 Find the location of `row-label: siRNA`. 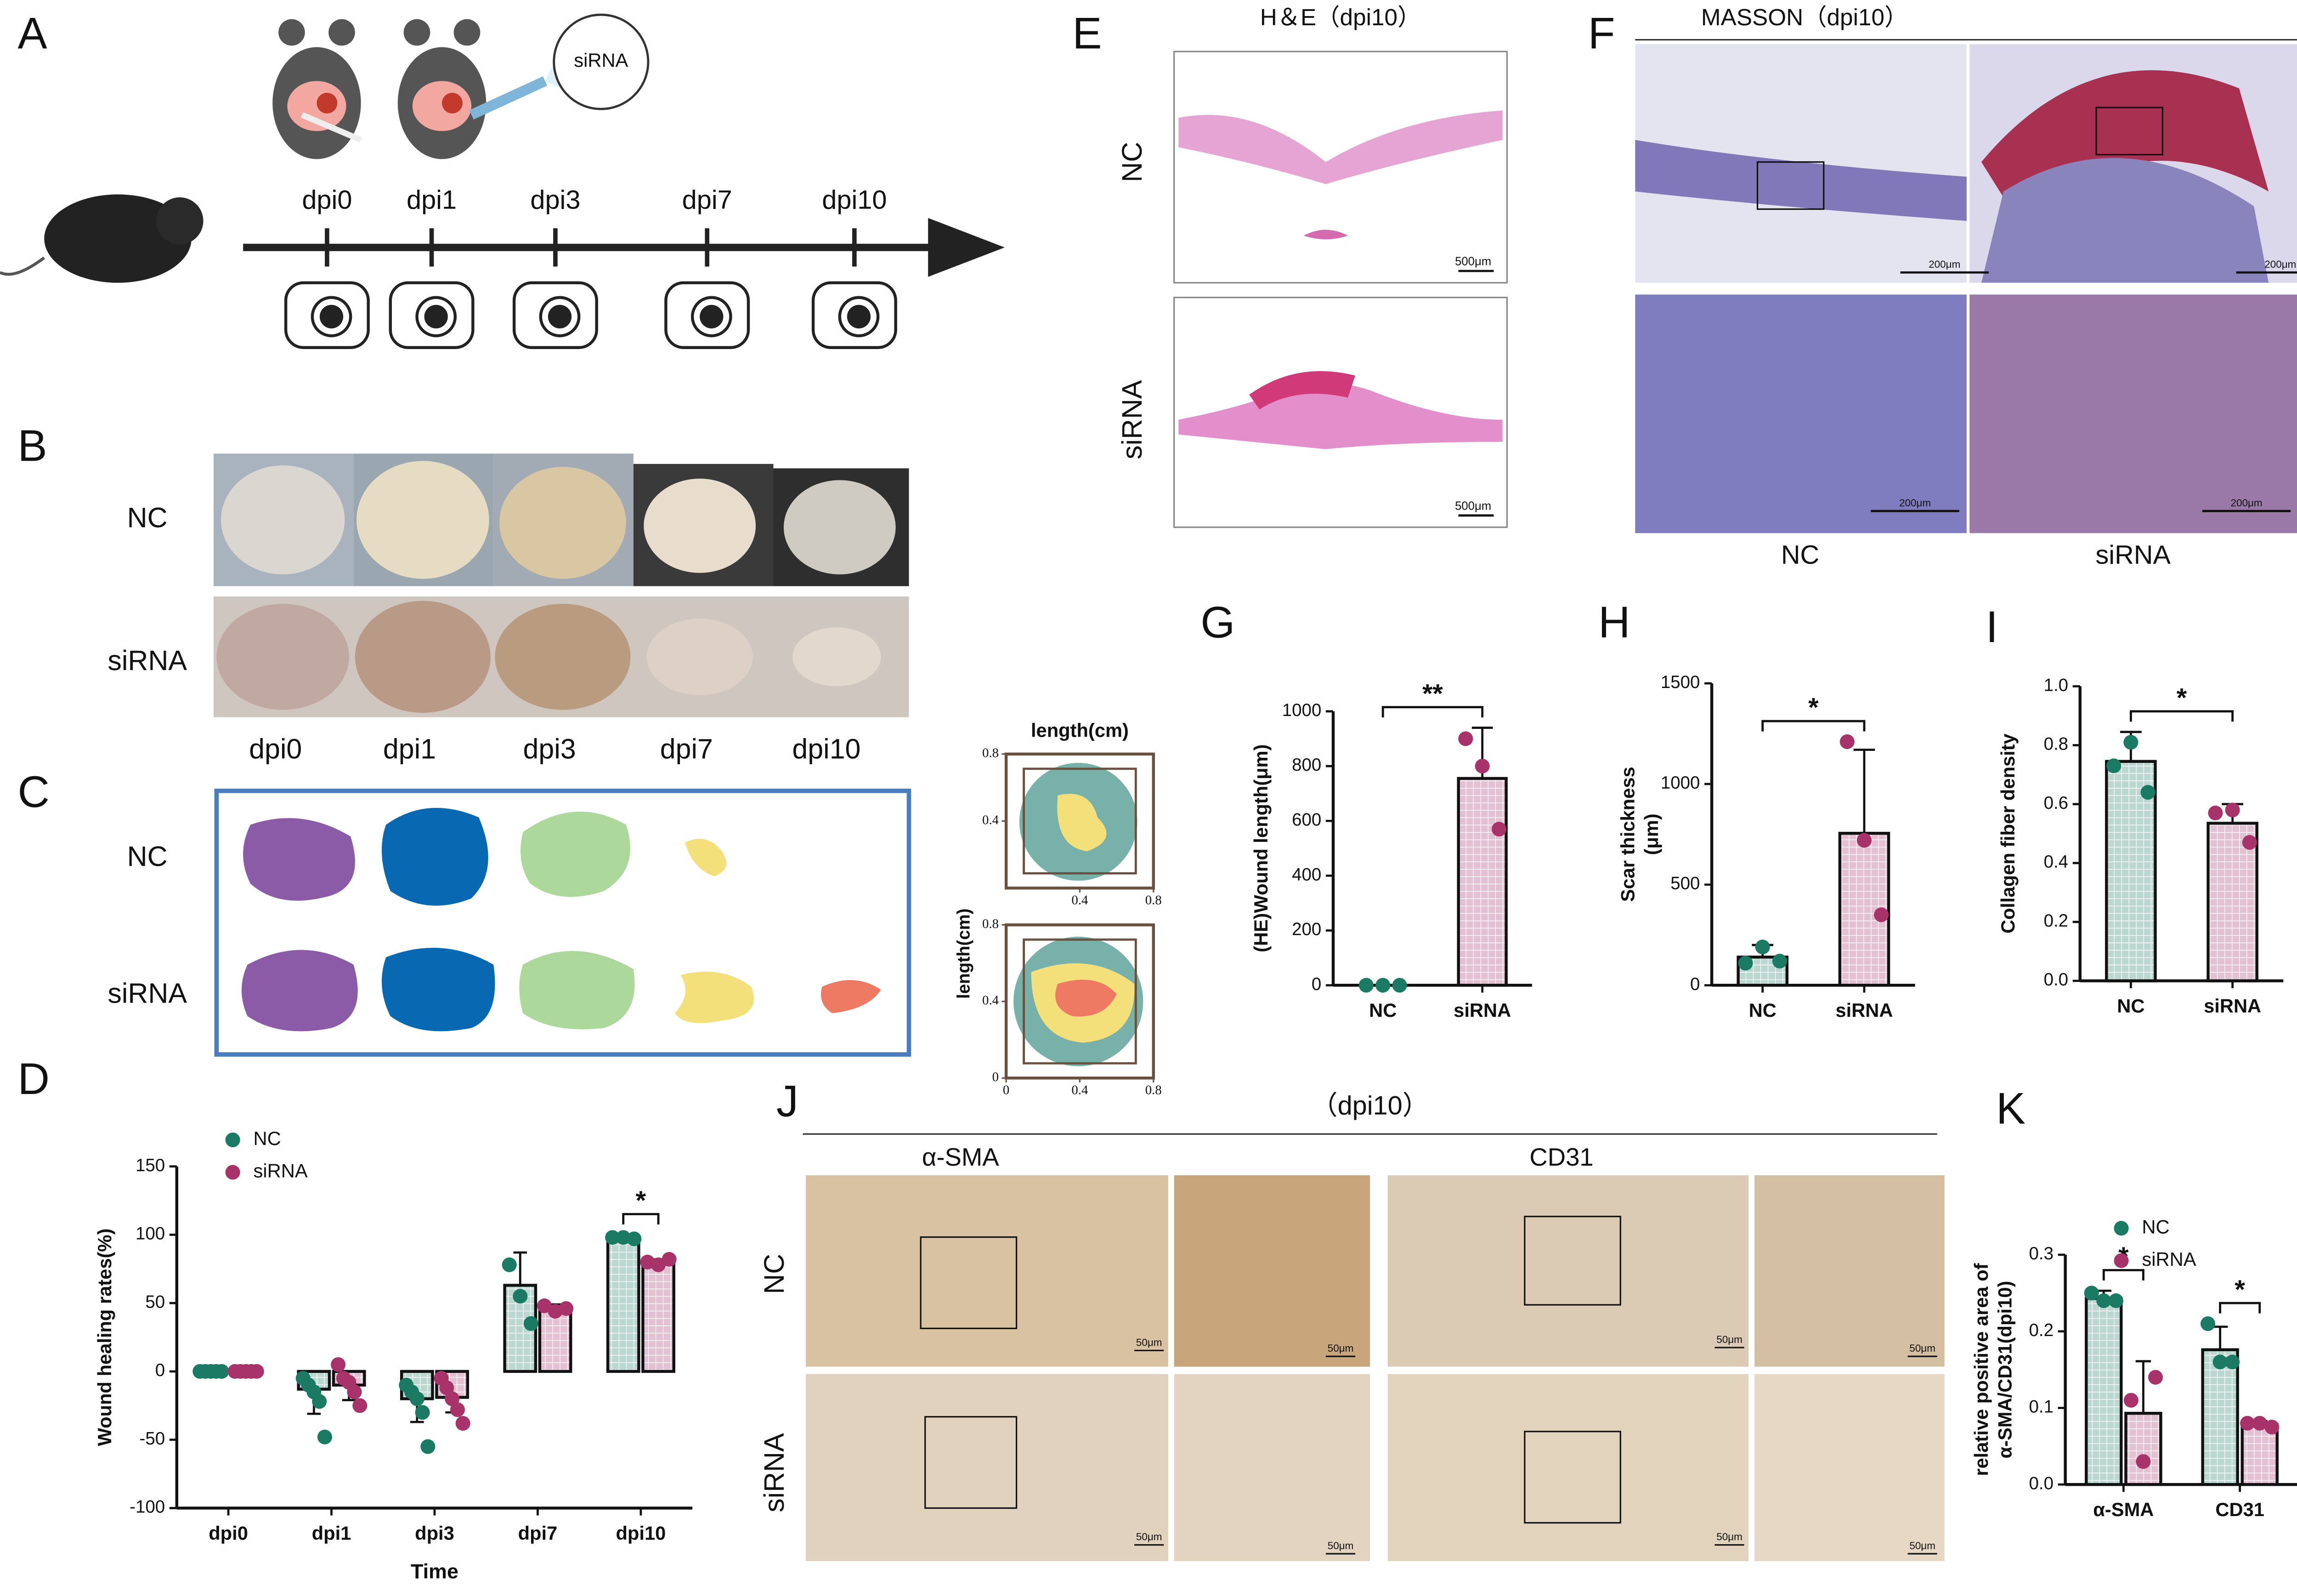

row-label: siRNA is located at coordinates (147, 660).